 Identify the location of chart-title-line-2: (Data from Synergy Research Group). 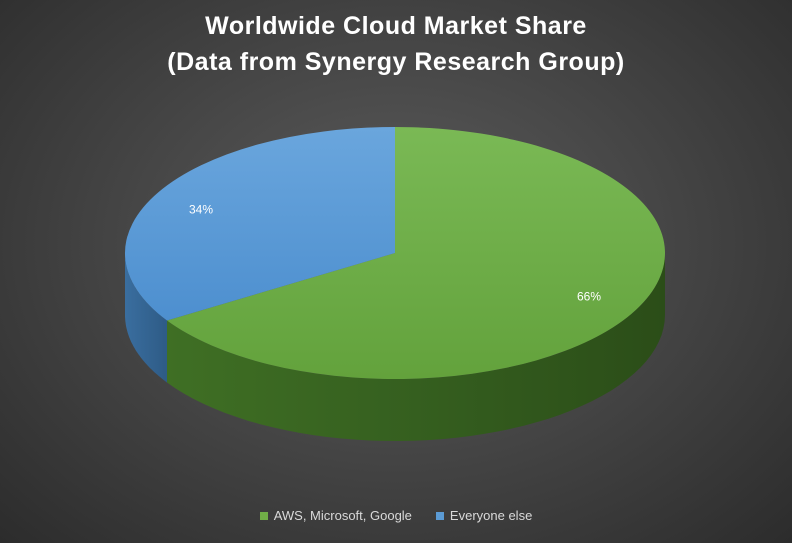
(396, 62).